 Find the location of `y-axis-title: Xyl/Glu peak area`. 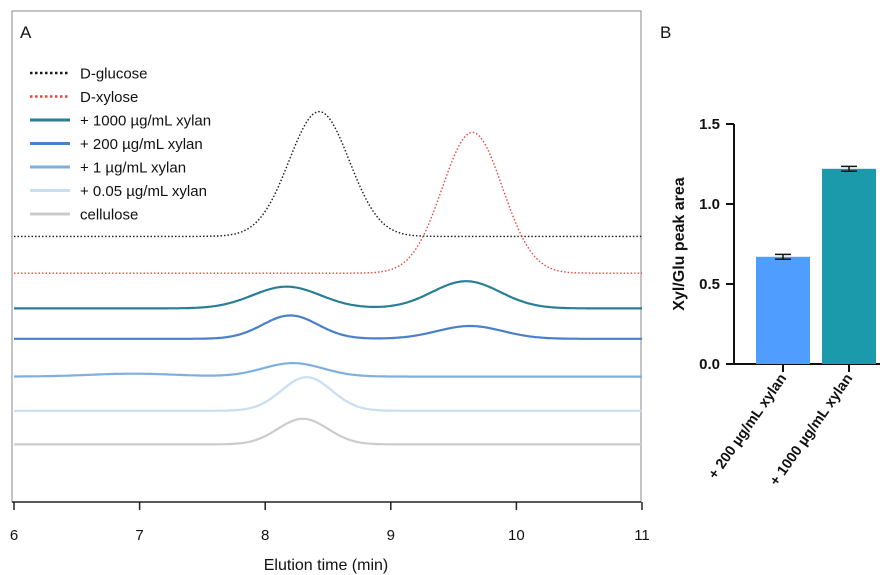

y-axis-title: Xyl/Glu peak area is located at coordinates (679, 244).